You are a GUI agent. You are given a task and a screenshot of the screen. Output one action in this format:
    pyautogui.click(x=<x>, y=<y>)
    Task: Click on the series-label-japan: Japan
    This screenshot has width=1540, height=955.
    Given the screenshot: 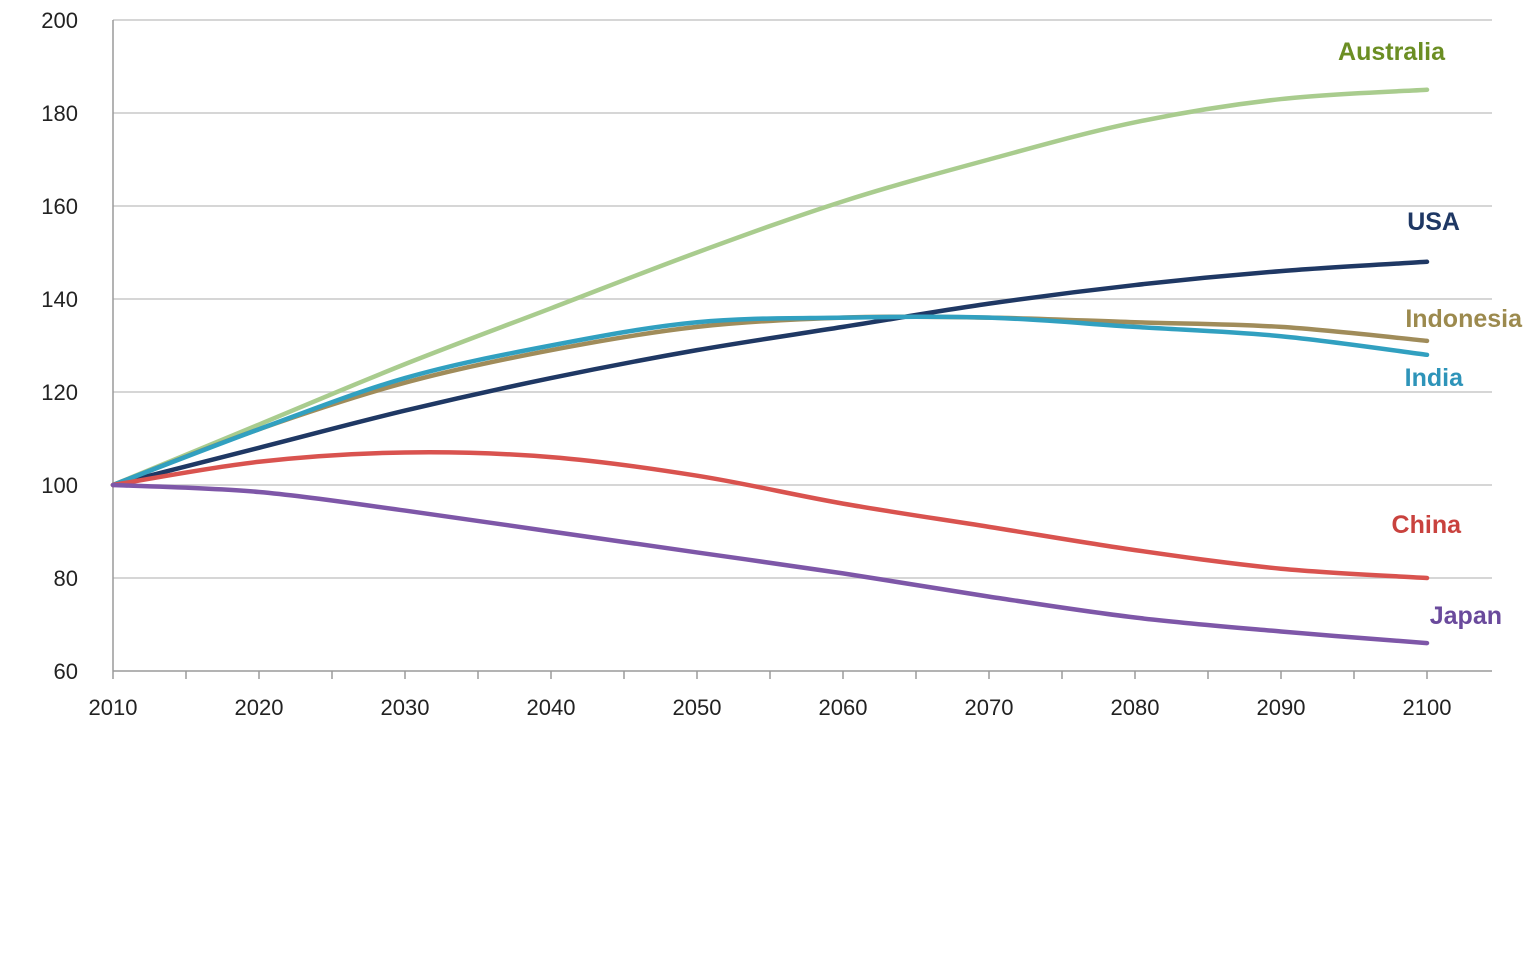 What is the action you would take?
    pyautogui.click(x=1466, y=616)
    